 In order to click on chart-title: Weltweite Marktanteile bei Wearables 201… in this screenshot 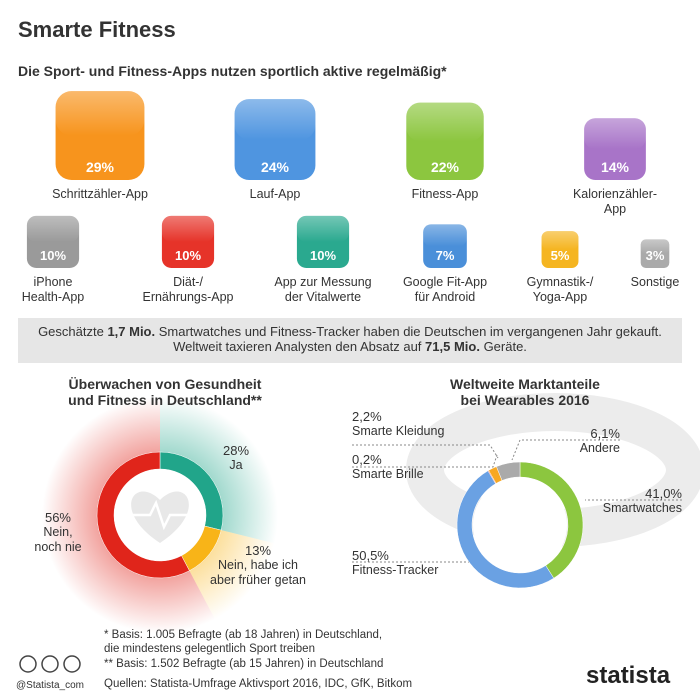, I will do `click(525, 392)`.